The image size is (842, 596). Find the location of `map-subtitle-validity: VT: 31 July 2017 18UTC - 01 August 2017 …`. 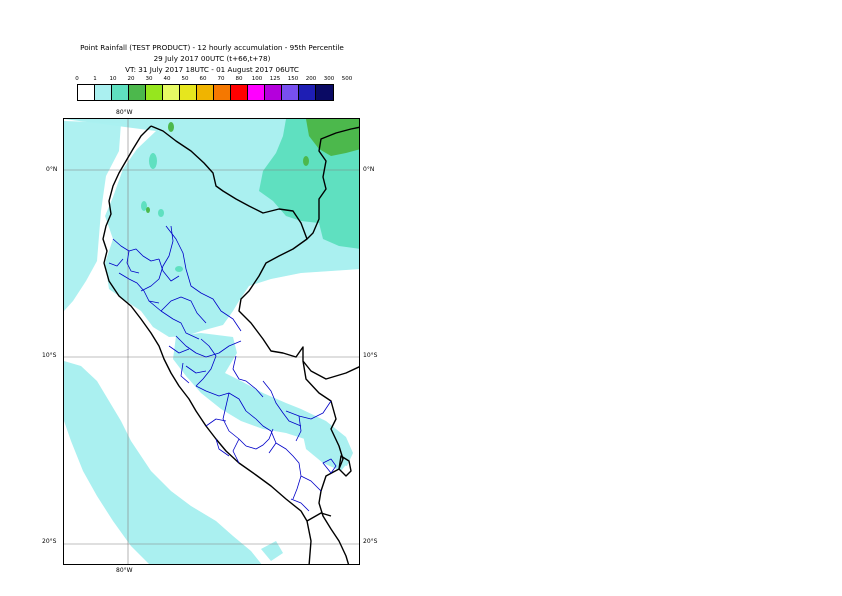

map-subtitle-validity: VT: 31 July 2017 18UTC - 01 August 2017 … is located at coordinates (212, 69).